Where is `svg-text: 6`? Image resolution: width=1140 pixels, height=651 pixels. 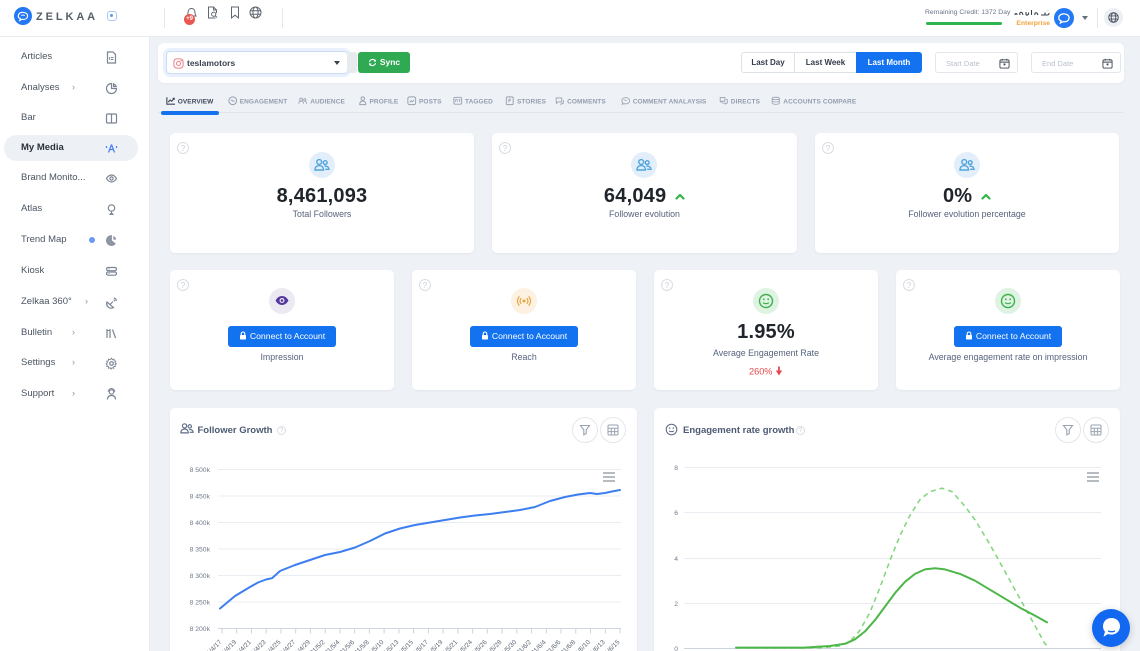 svg-text: 6 is located at coordinates (676, 513).